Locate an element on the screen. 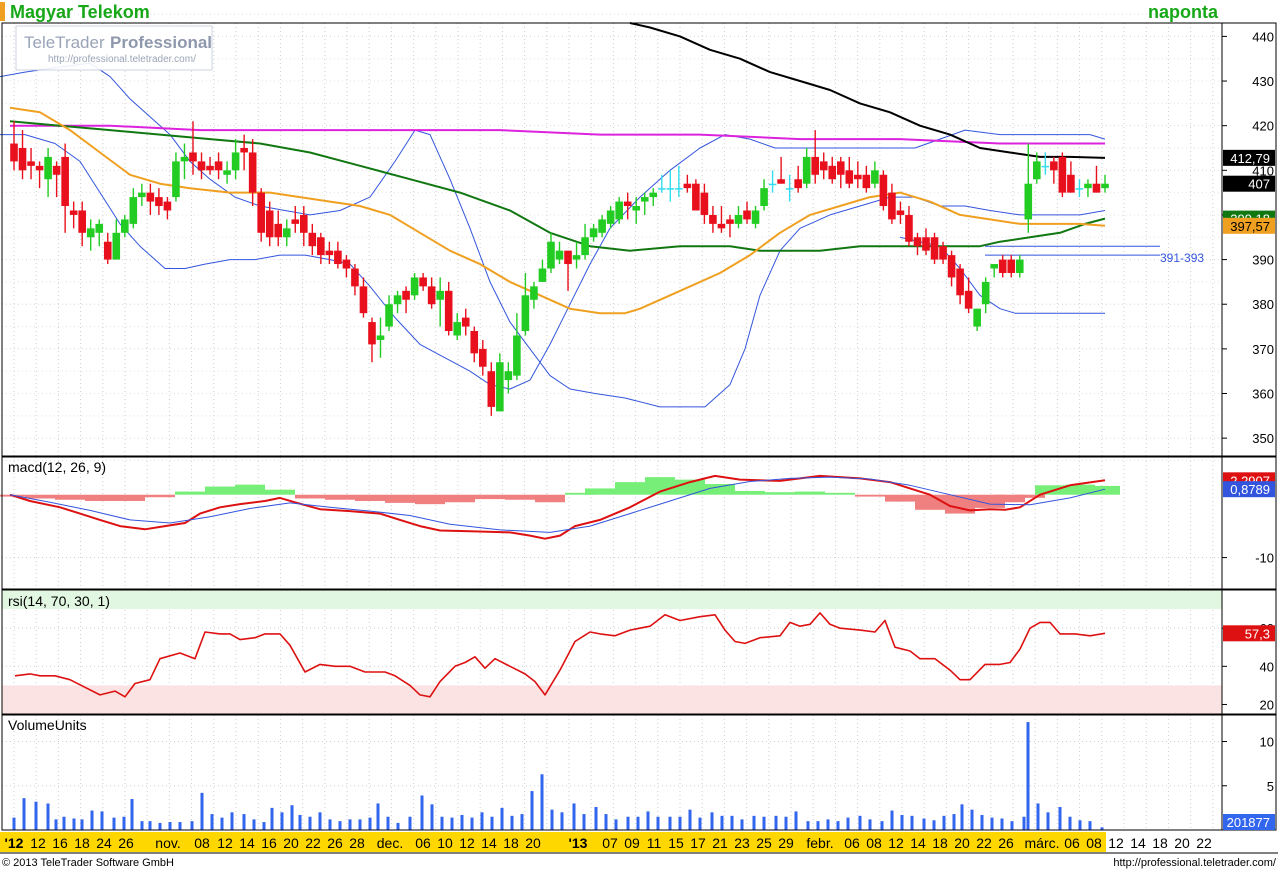 This screenshot has width=1278, height=876. date-label: '12 is located at coordinates (14, 843).